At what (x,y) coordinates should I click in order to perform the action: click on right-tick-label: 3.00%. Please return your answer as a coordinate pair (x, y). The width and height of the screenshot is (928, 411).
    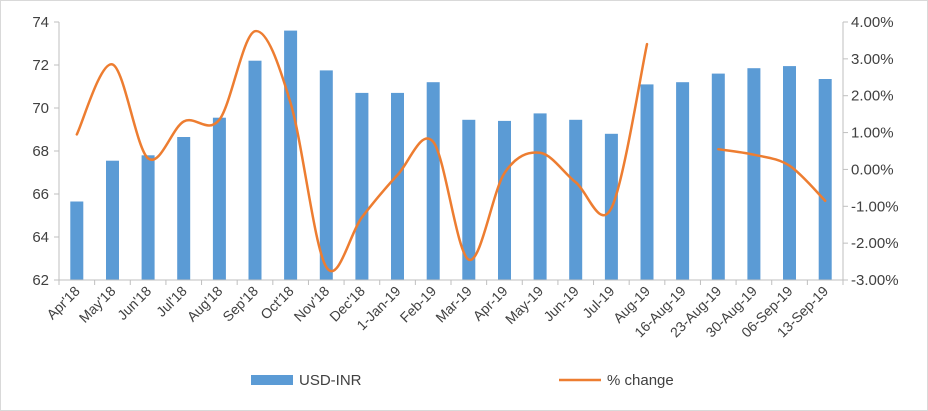
    Looking at the image, I should click on (872, 59).